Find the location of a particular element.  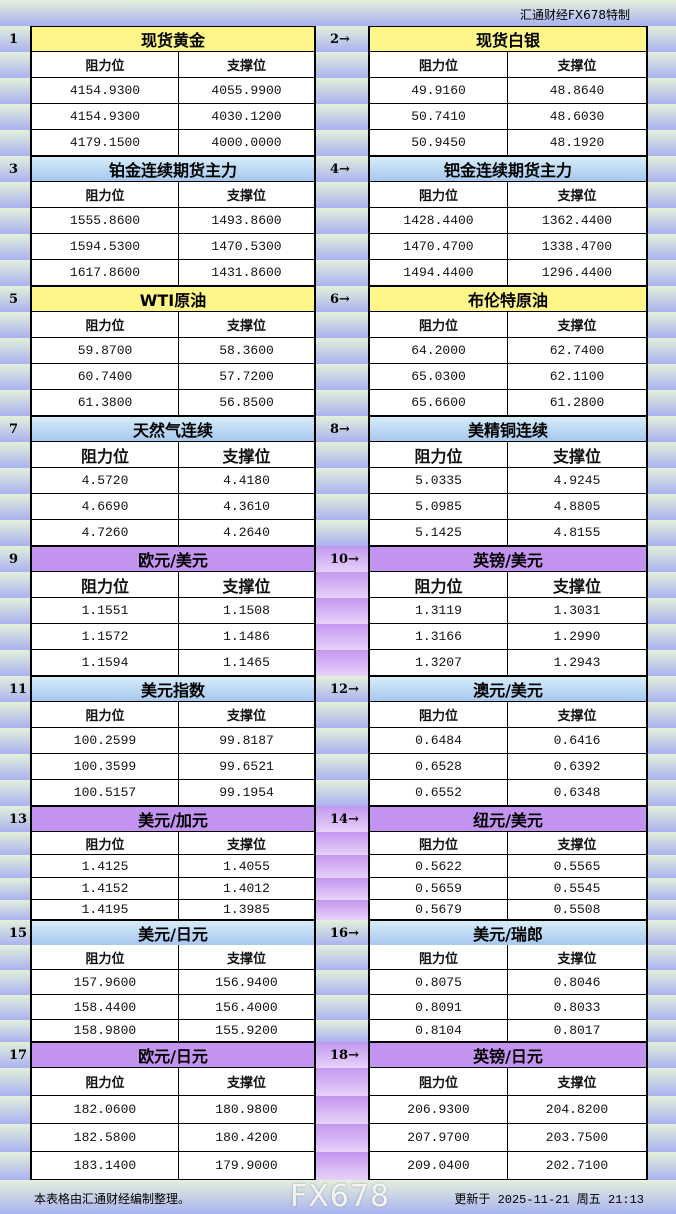

instrument-title: 钯金连续期货主力 is located at coordinates (508, 169).